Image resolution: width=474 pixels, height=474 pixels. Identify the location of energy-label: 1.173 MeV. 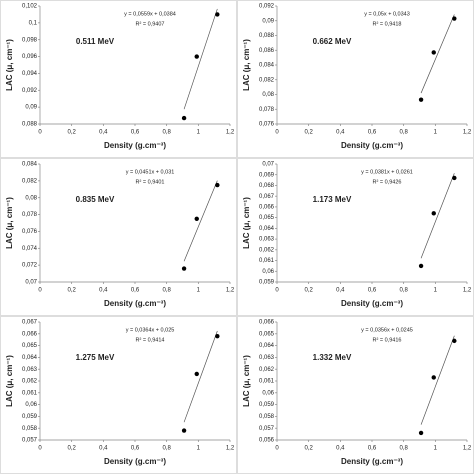
(332, 199).